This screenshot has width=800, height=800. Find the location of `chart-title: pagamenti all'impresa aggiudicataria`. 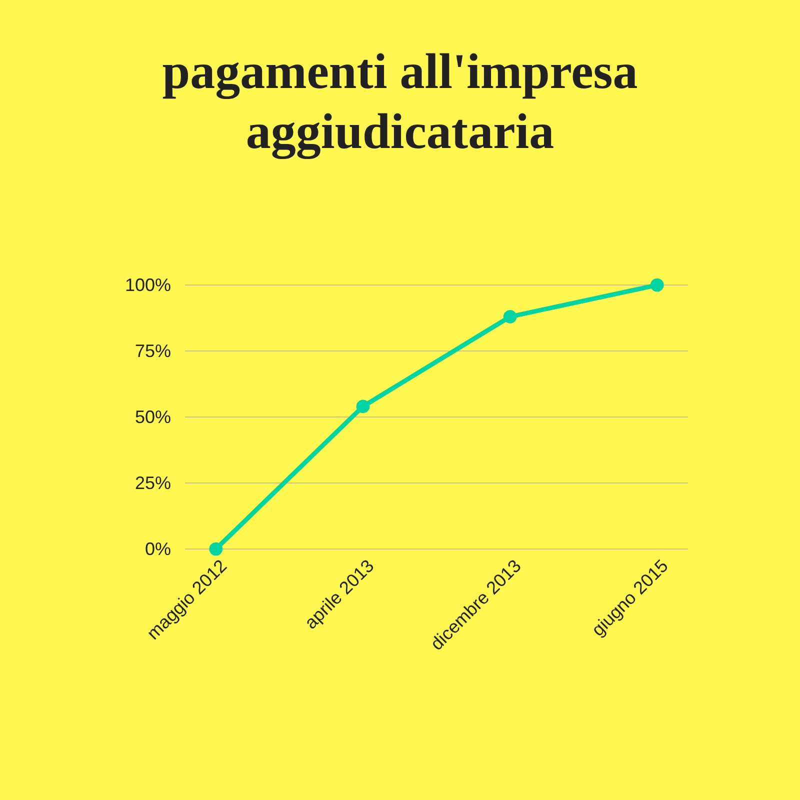

chart-title: pagamenti all'impresa aggiudicataria is located at coordinates (400, 101).